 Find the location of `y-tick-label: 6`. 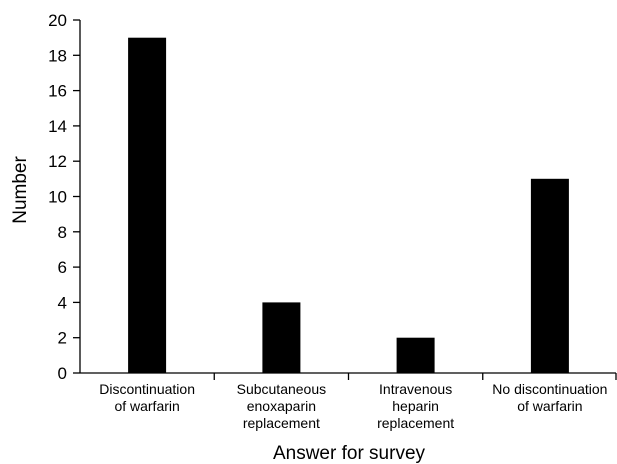

y-tick-label: 6 is located at coordinates (62, 267).